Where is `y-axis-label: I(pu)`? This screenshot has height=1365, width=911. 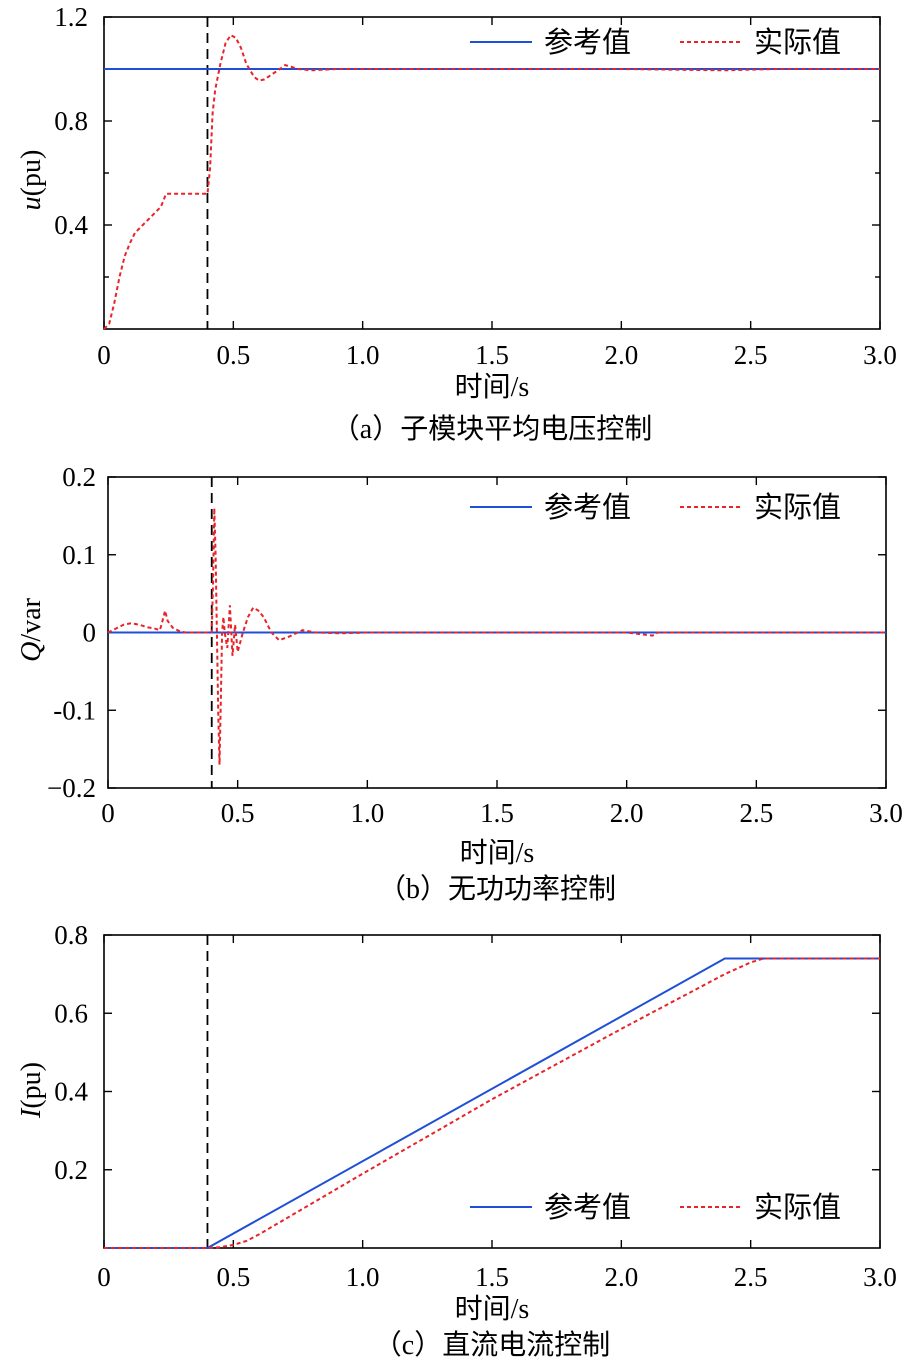
y-axis-label: I(pu) is located at coordinates (31, 1090).